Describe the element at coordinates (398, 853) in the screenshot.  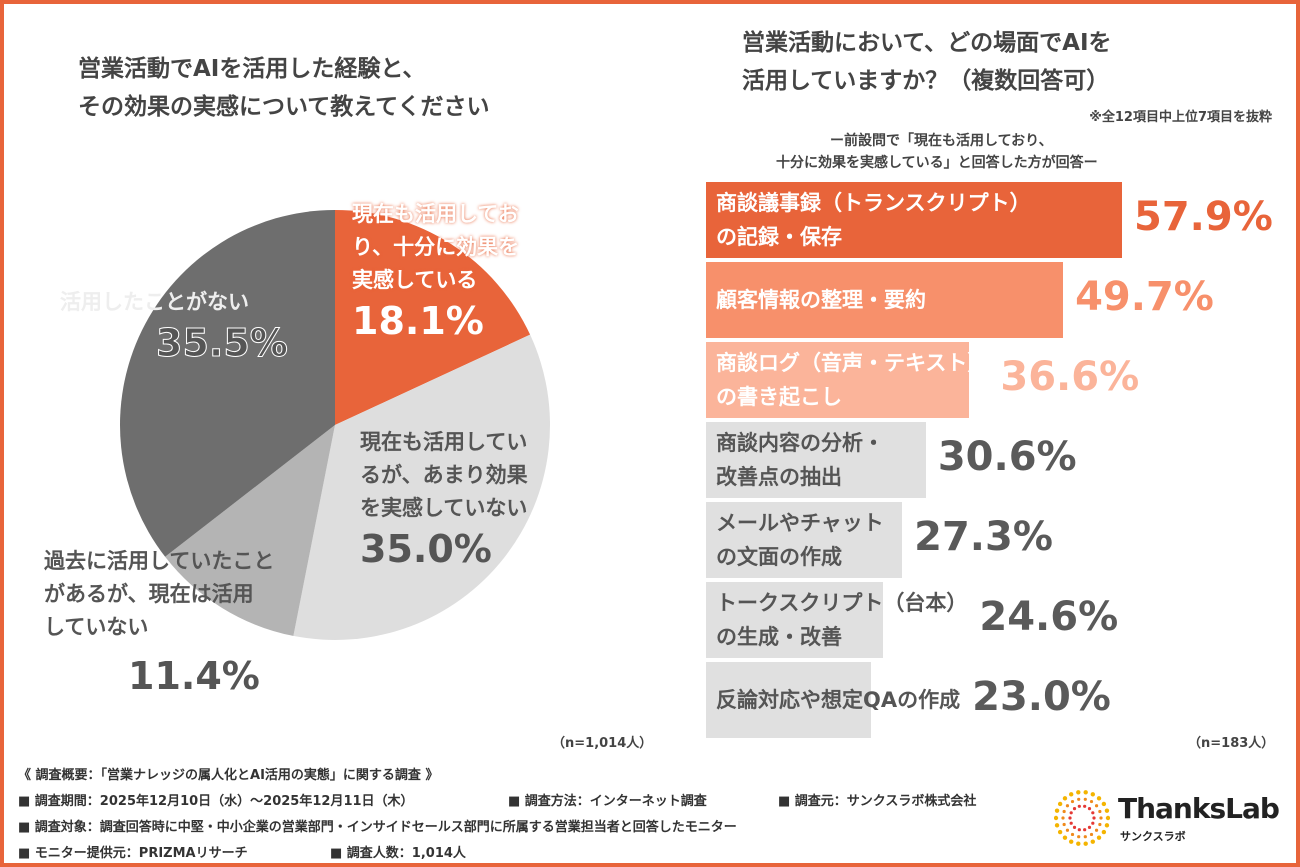
I see `footer-count: ■ 調査人数：1,014人` at that location.